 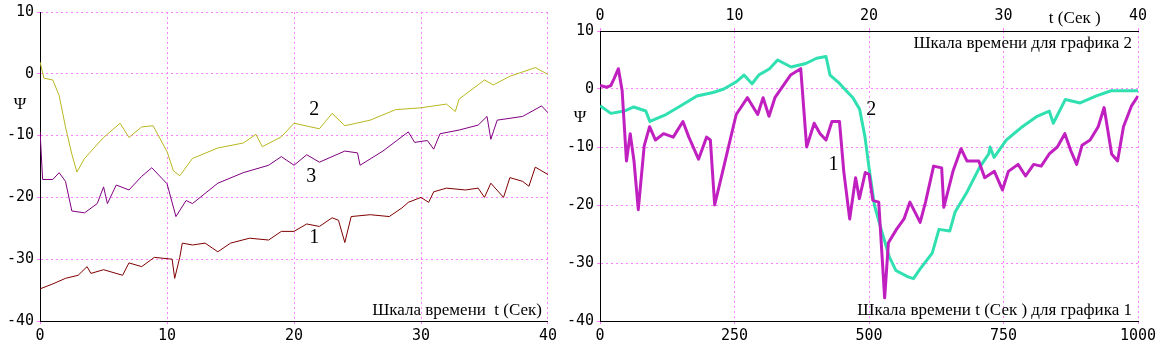 I want to click on x-tick-label: 30, so click(x=421, y=334).